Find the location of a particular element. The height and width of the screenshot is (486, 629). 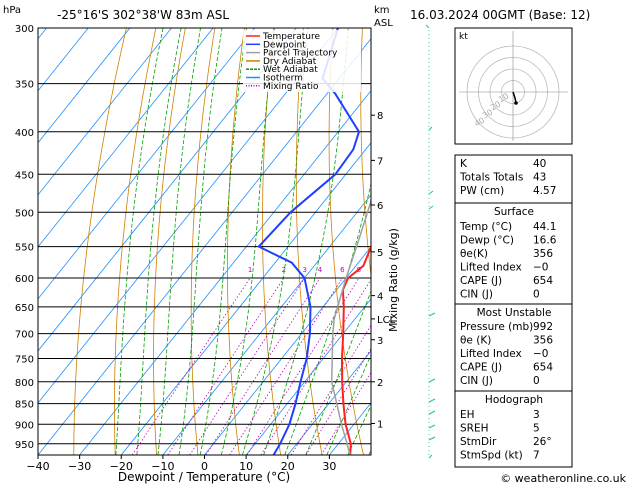

mixing-ratio-labels: 1 2 3 4 6 8 is located at coordinates (304, 270).